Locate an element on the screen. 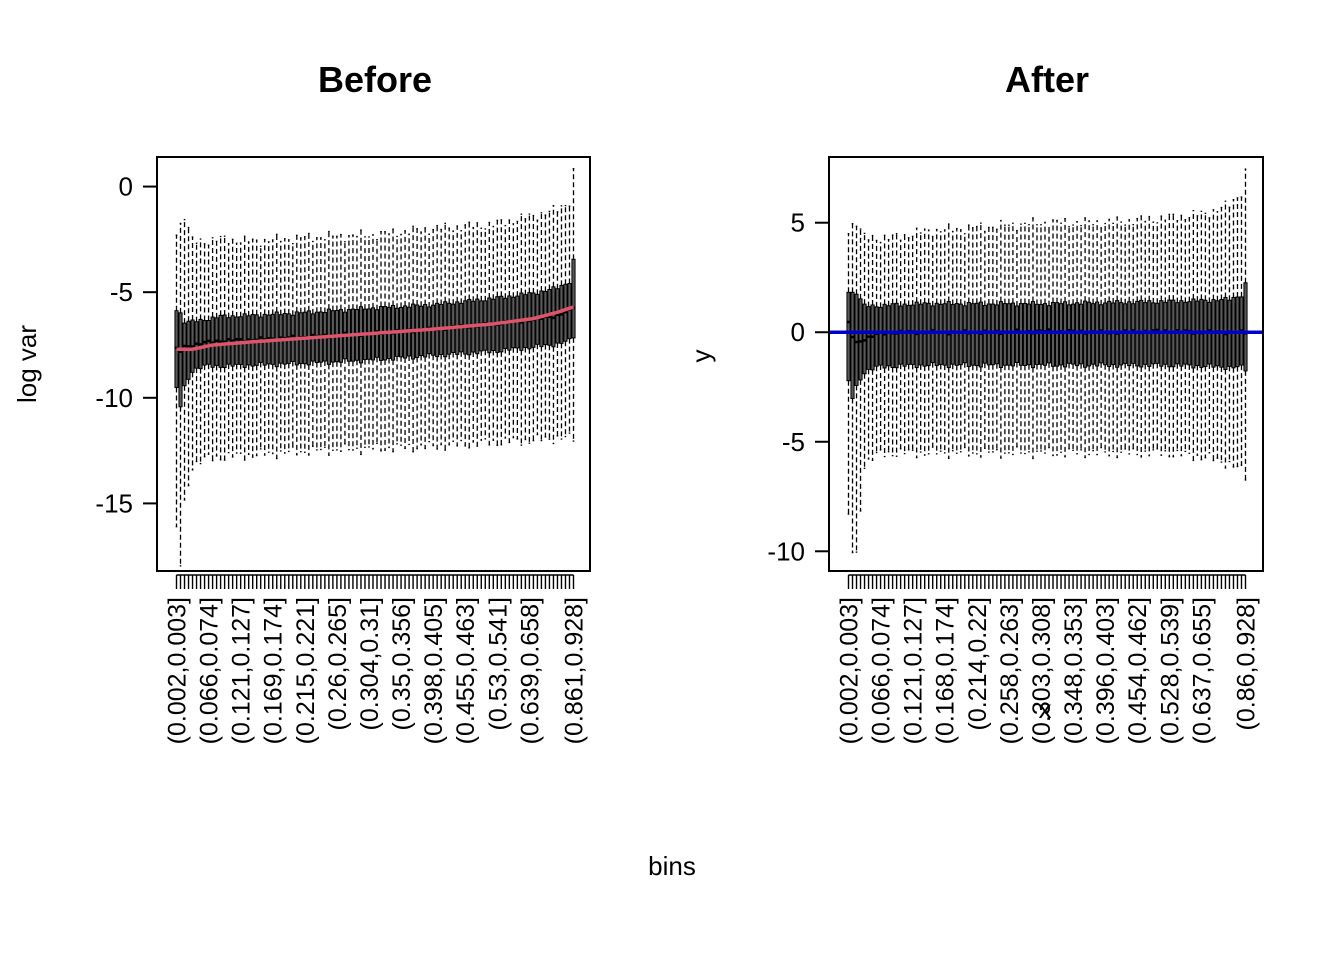 Image resolution: width=1344 pixels, height=960 pixels. before-overlay is located at coordinates (375, 328).